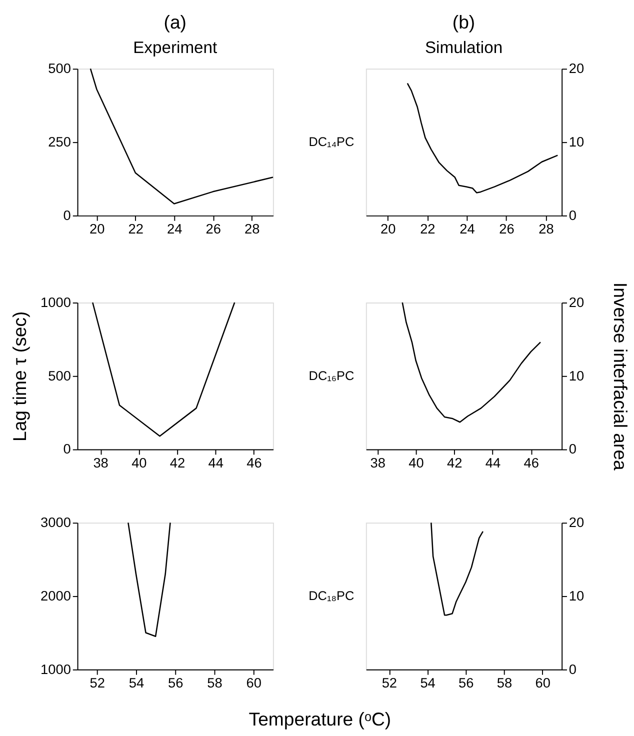 This screenshot has height=736, width=634. What do you see at coordinates (175, 22) in the screenshot?
I see `chart-title: (a)` at bounding box center [175, 22].